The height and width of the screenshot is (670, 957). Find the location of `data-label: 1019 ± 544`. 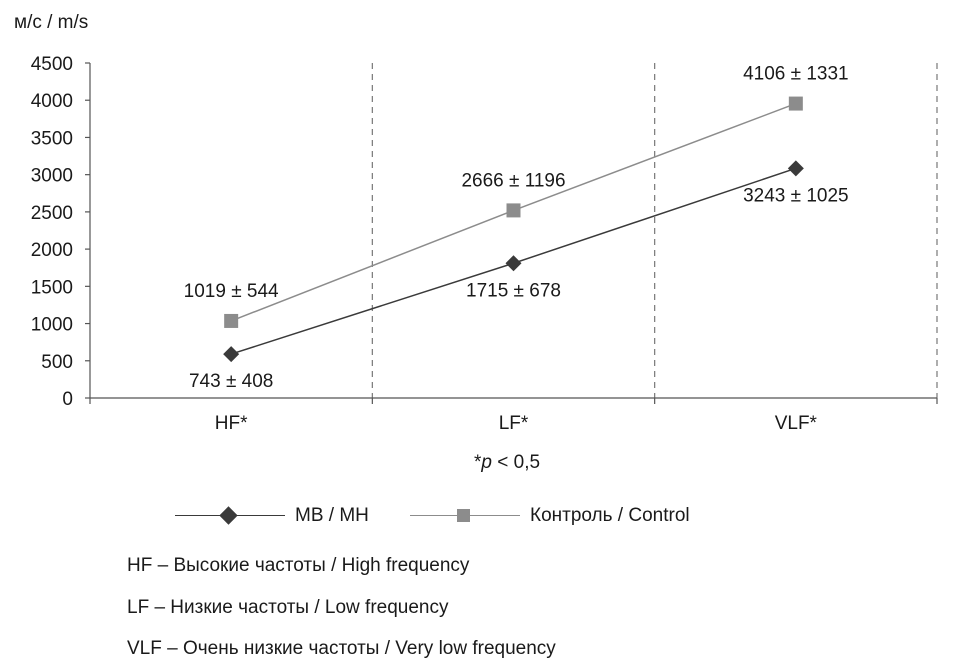

data-label: 1019 ± 544 is located at coordinates (231, 291).